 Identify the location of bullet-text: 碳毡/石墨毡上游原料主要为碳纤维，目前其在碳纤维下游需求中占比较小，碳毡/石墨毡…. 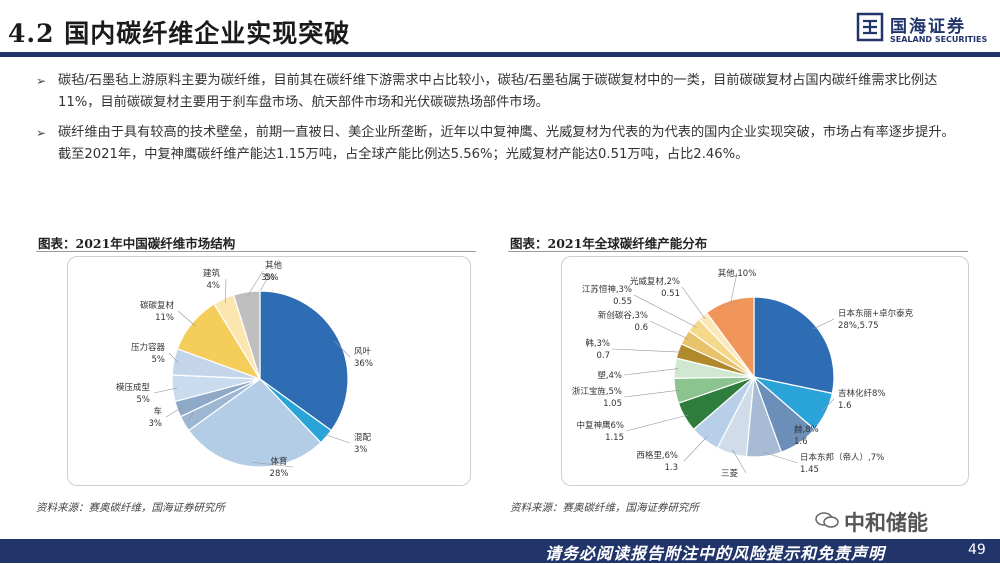
(498, 91).